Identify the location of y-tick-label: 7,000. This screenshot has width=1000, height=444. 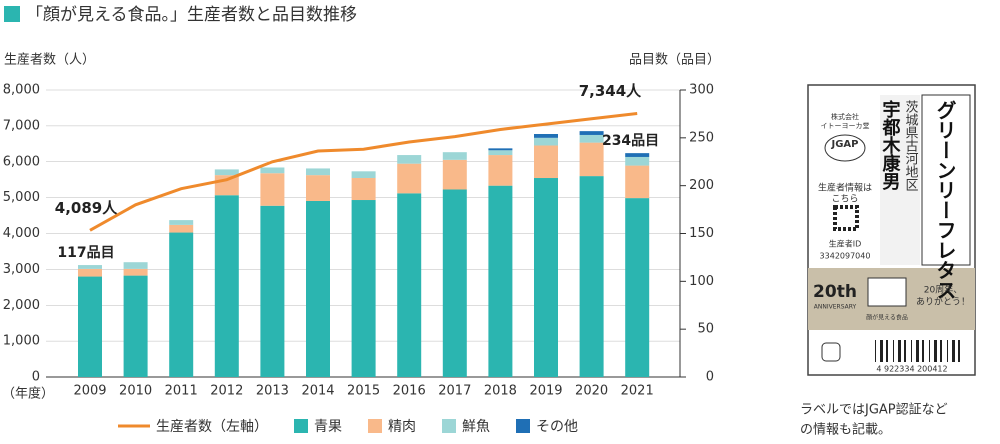
(21, 125).